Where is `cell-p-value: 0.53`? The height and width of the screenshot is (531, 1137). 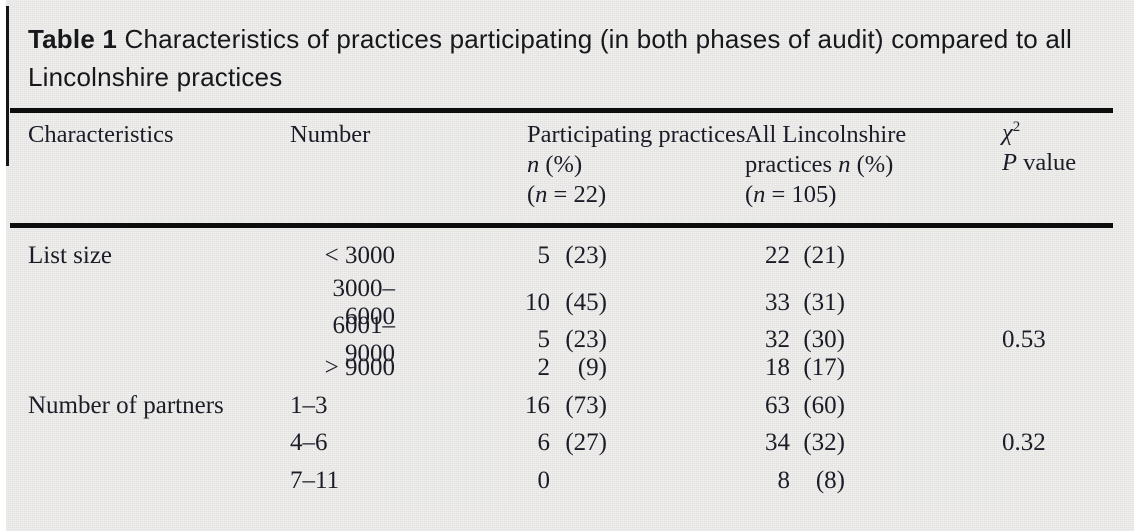
cell-p-value: 0.53 is located at coordinates (1024, 339).